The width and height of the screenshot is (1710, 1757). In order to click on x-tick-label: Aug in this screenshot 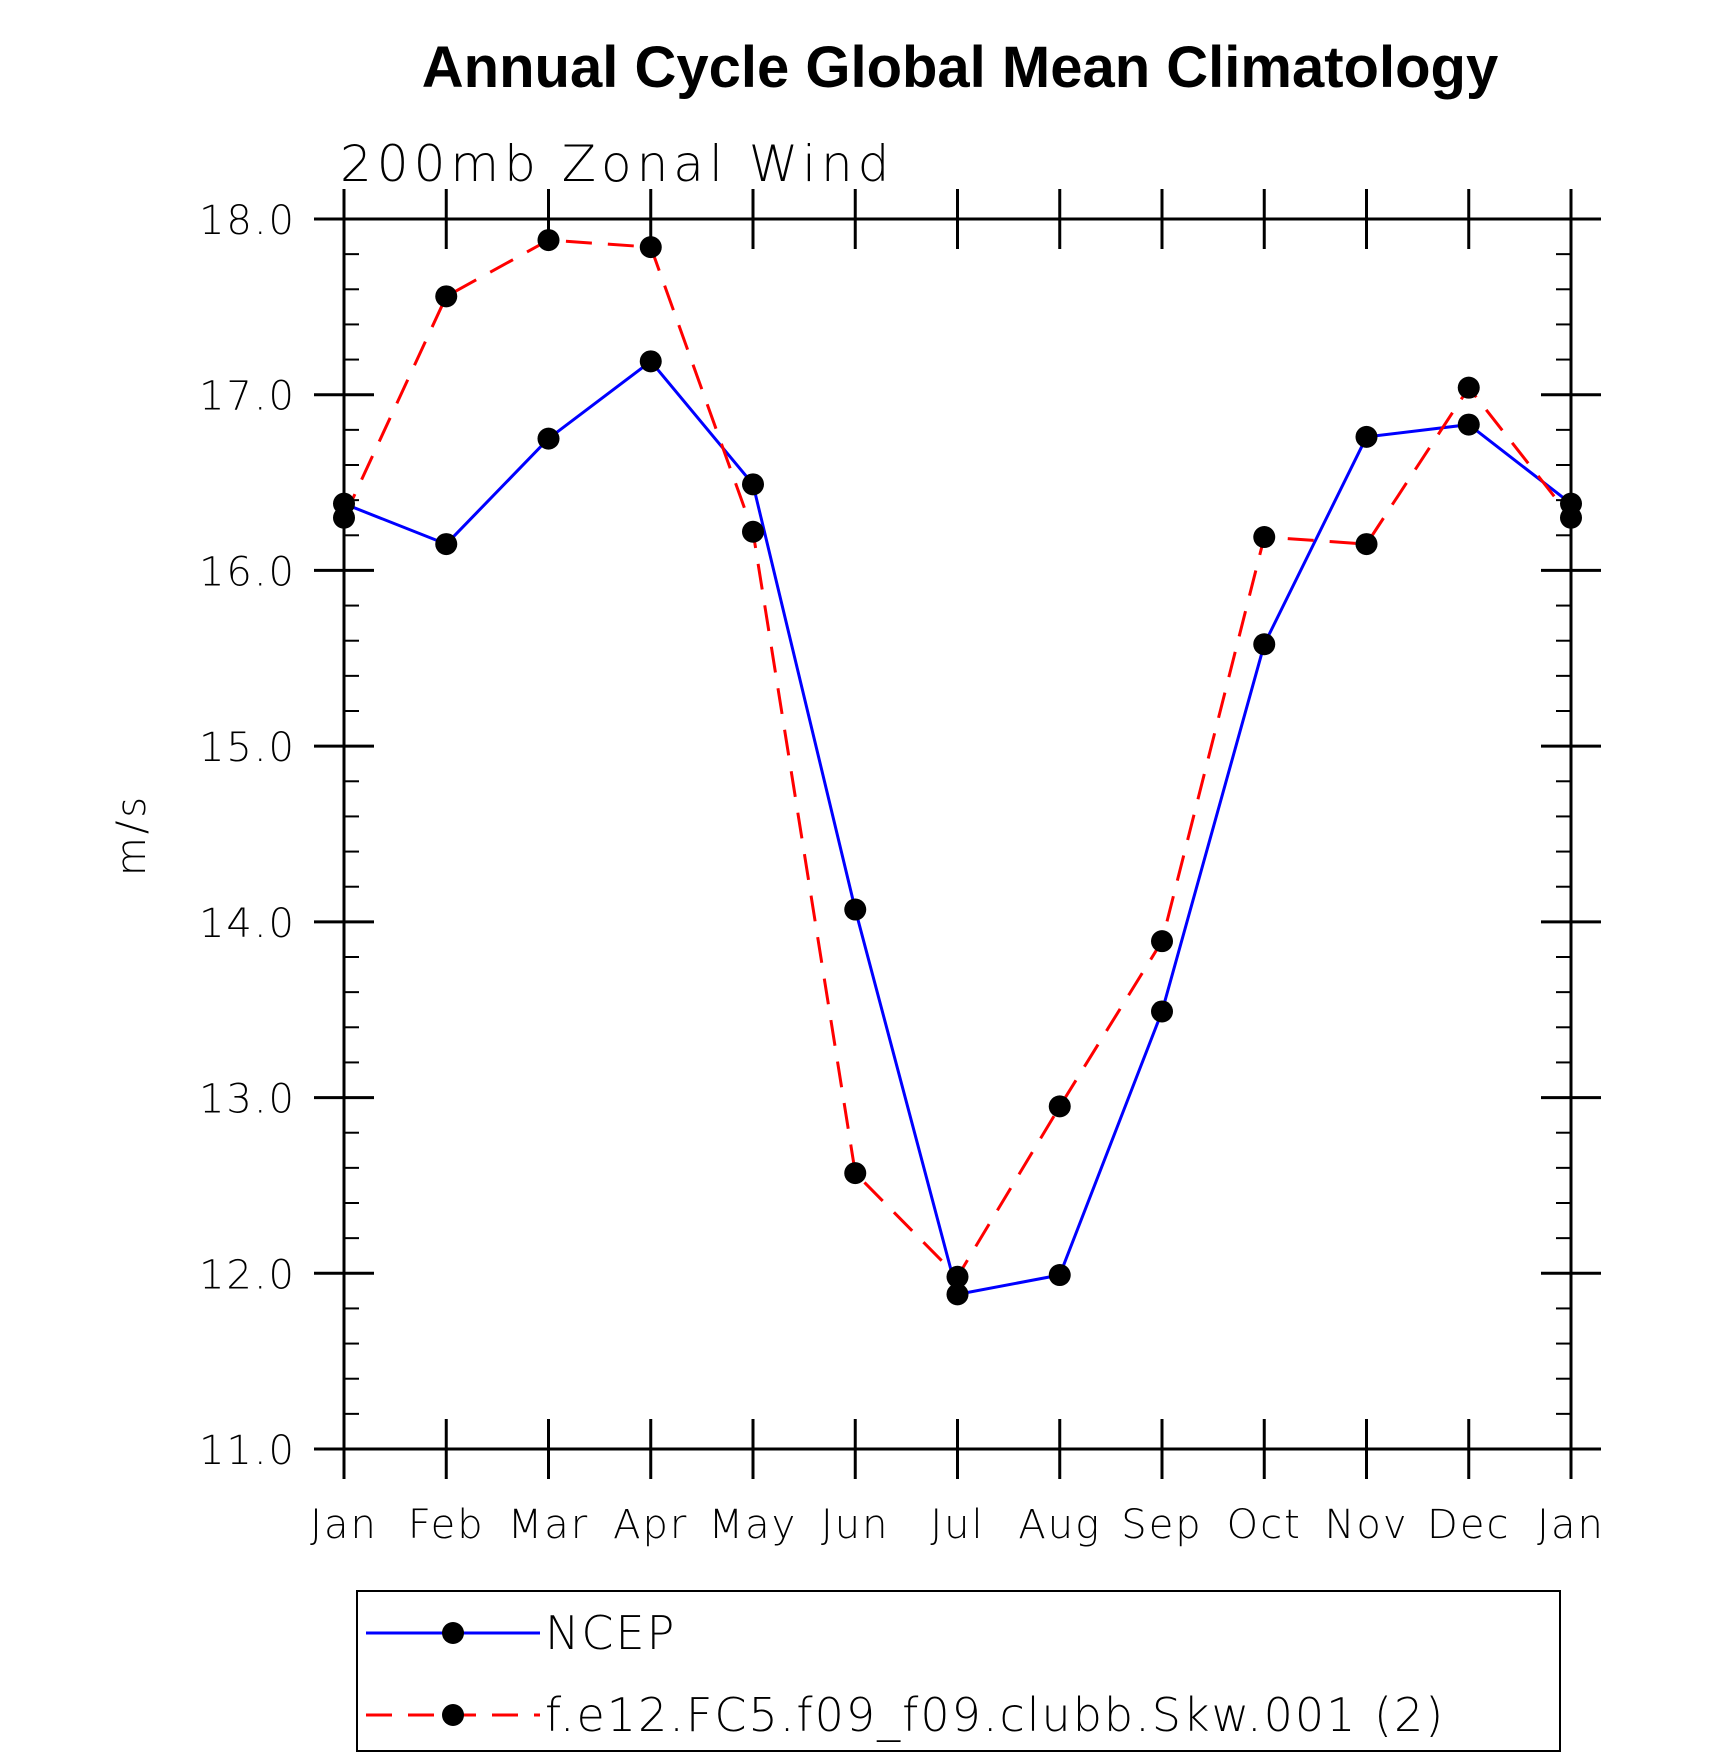, I will do `click(1059, 1525)`.